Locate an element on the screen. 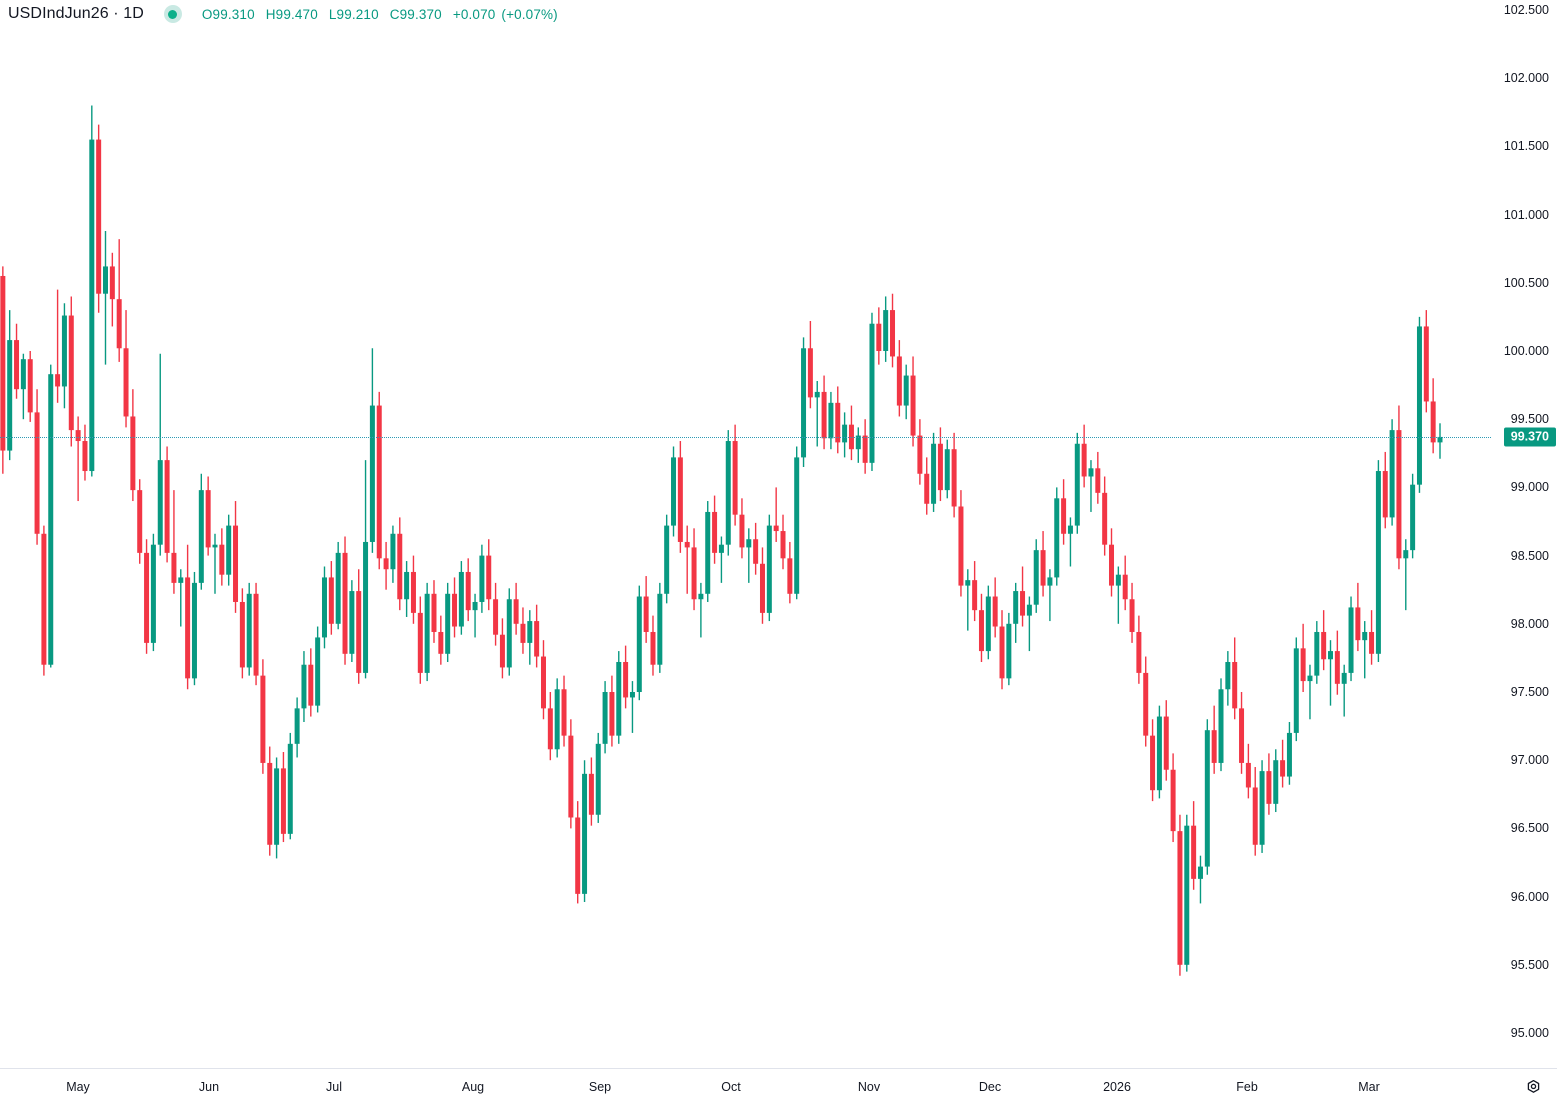  market-status-indicator is located at coordinates (173, 14).